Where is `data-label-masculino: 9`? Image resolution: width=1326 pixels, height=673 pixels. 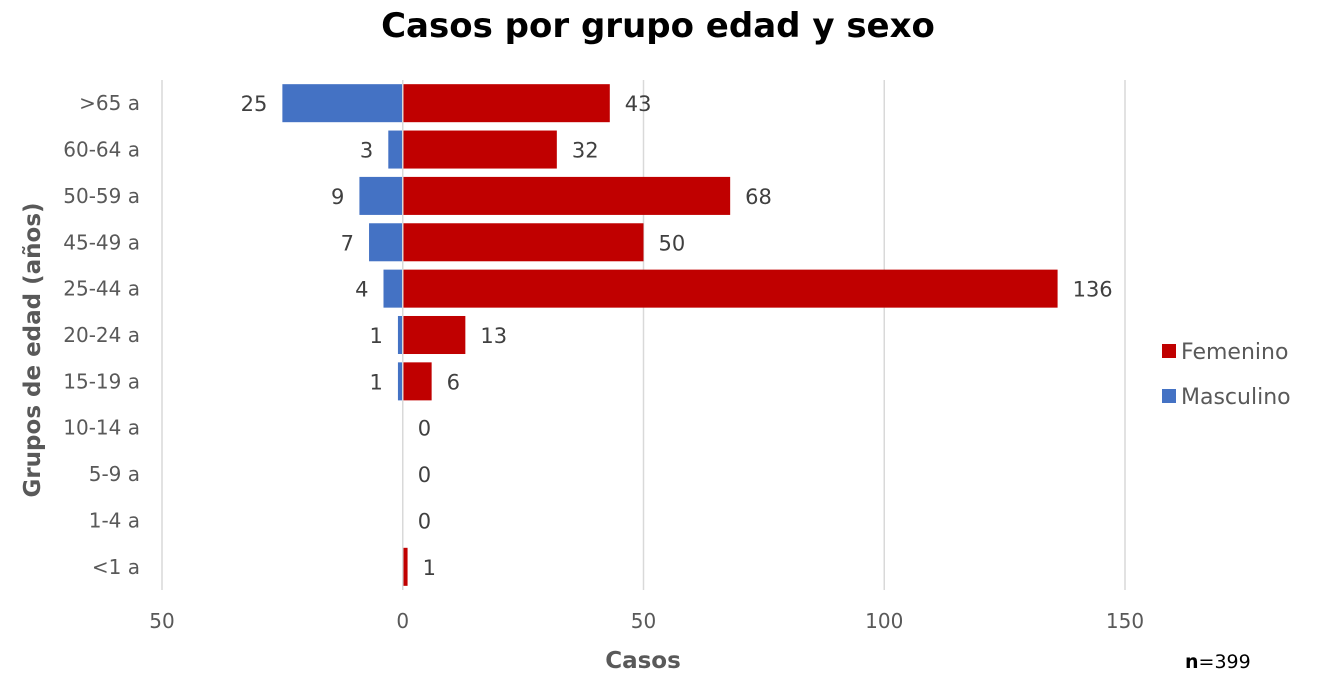 data-label-masculino: 9 is located at coordinates (337, 197).